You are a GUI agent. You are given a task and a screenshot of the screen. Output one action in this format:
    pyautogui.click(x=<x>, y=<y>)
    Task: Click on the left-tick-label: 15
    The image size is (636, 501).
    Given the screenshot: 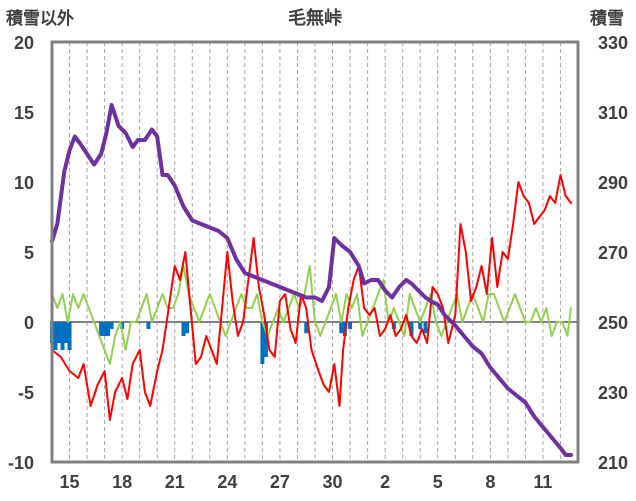 What is the action you would take?
    pyautogui.click(x=24, y=113)
    